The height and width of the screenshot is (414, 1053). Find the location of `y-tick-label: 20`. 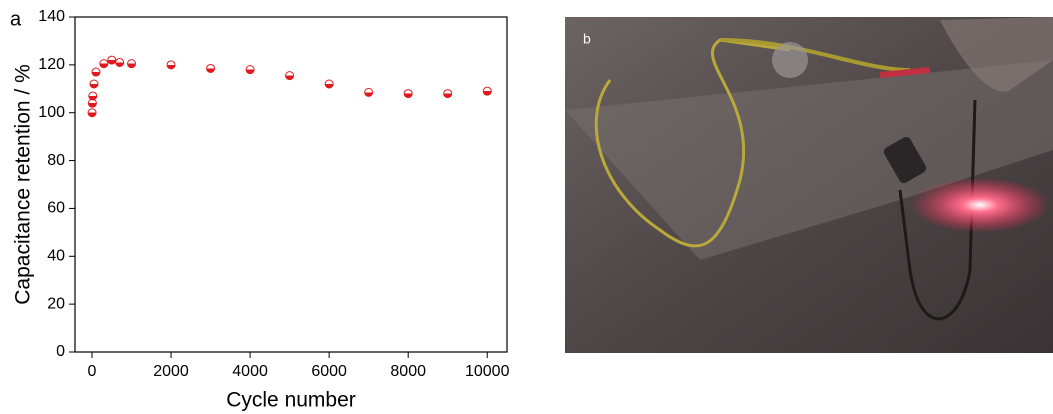

y-tick-label: 20 is located at coordinates (56, 303).